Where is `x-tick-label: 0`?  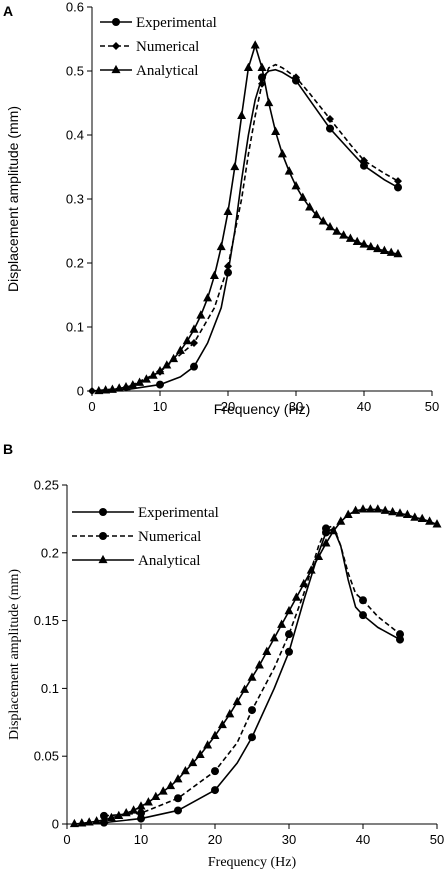 x-tick-label: 0 is located at coordinates (91, 406).